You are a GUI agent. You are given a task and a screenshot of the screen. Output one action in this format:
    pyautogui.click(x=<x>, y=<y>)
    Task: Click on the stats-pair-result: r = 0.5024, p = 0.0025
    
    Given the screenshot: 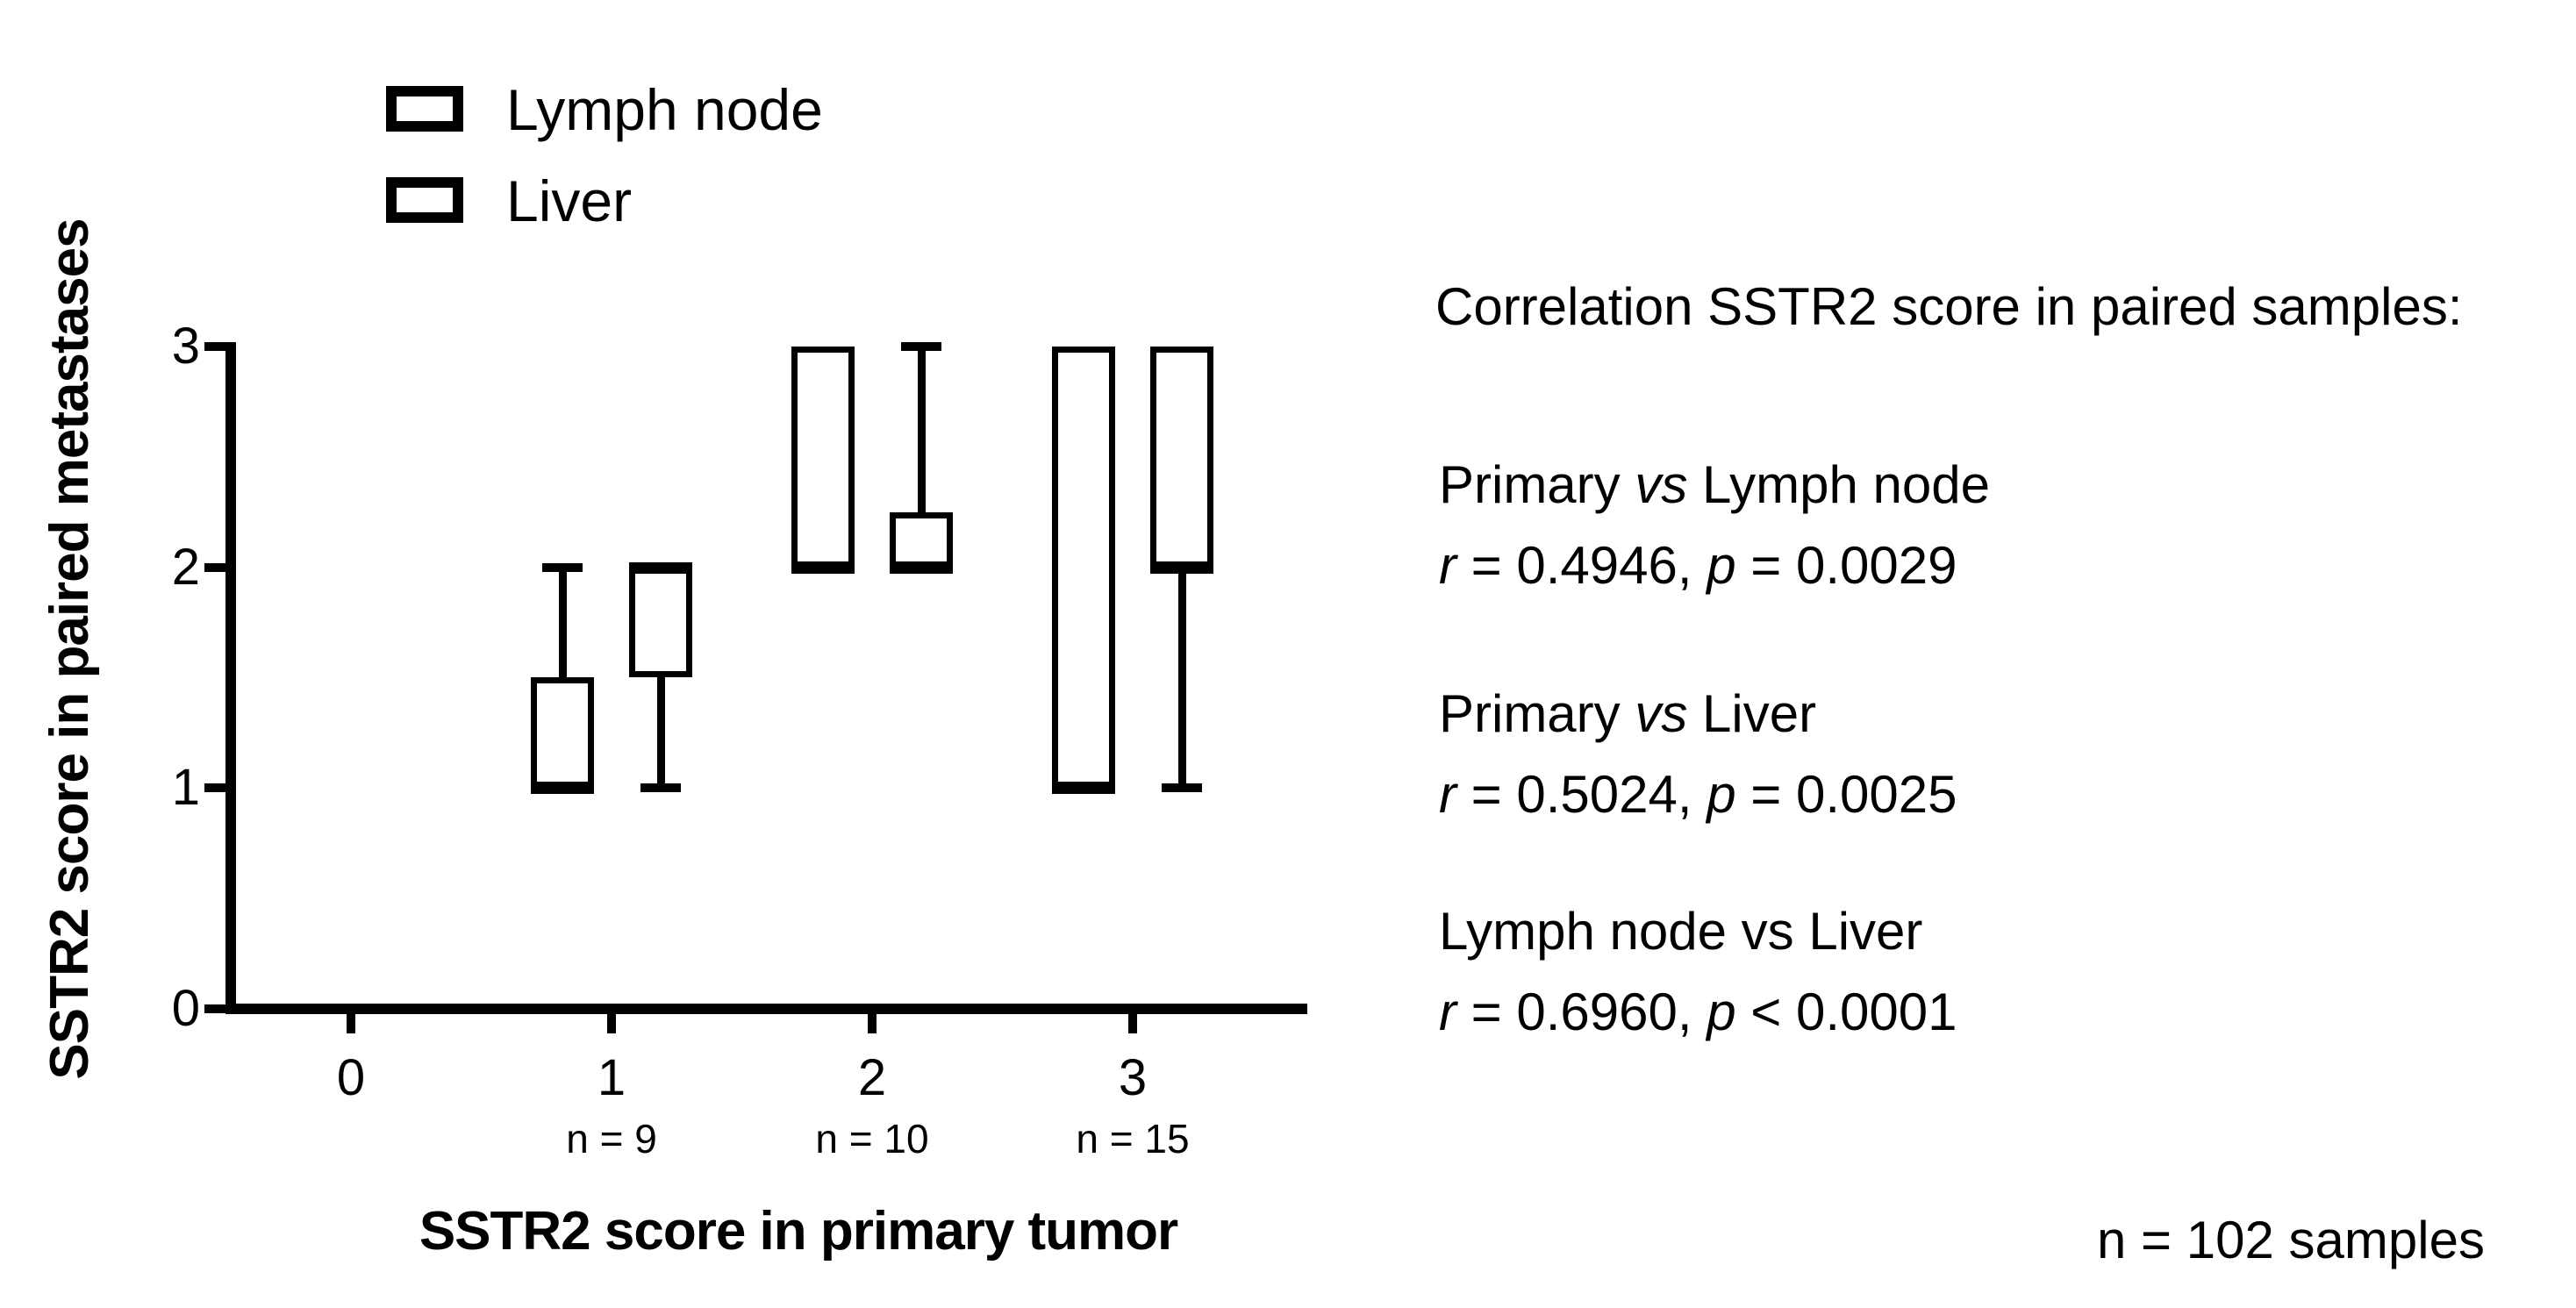 What is the action you would take?
    pyautogui.click(x=1698, y=795)
    